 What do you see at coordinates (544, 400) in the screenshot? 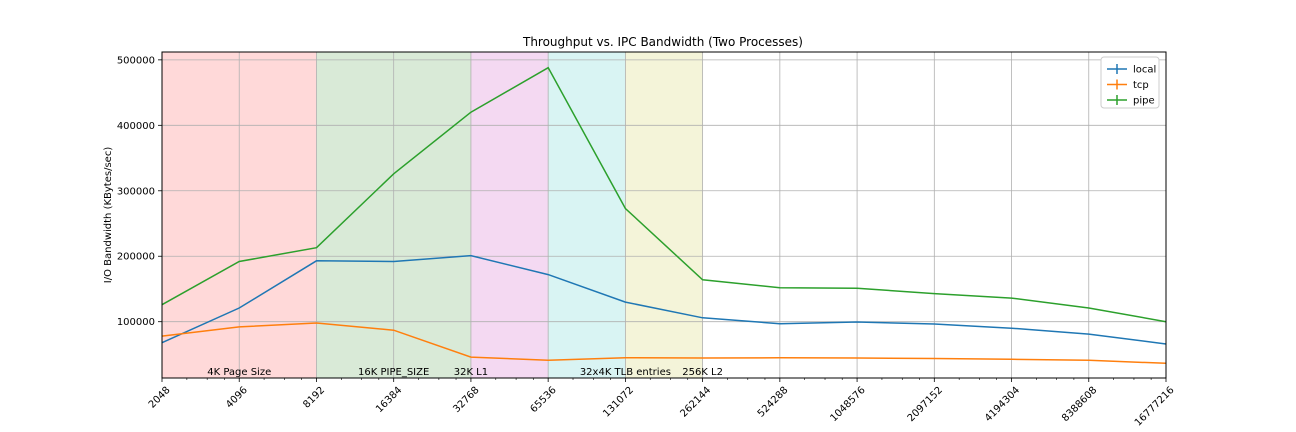
I see `x-tick-label: 65536` at bounding box center [544, 400].